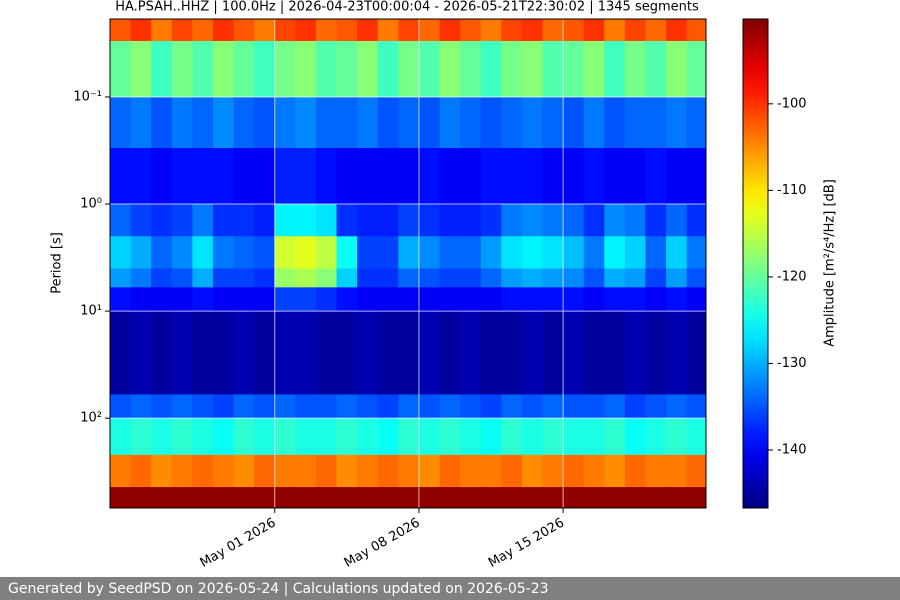 The image size is (900, 600). What do you see at coordinates (57, 263) in the screenshot?
I see `y-axis-label: Period [s]` at bounding box center [57, 263].